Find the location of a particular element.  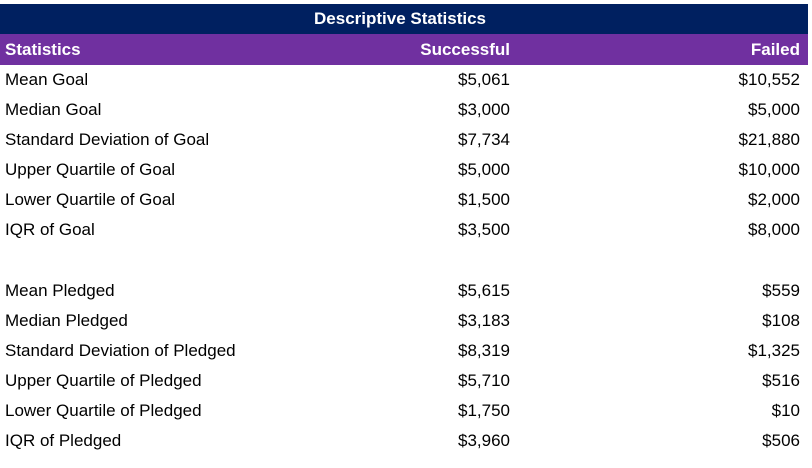

successful-value: $1,750 is located at coordinates (484, 410).